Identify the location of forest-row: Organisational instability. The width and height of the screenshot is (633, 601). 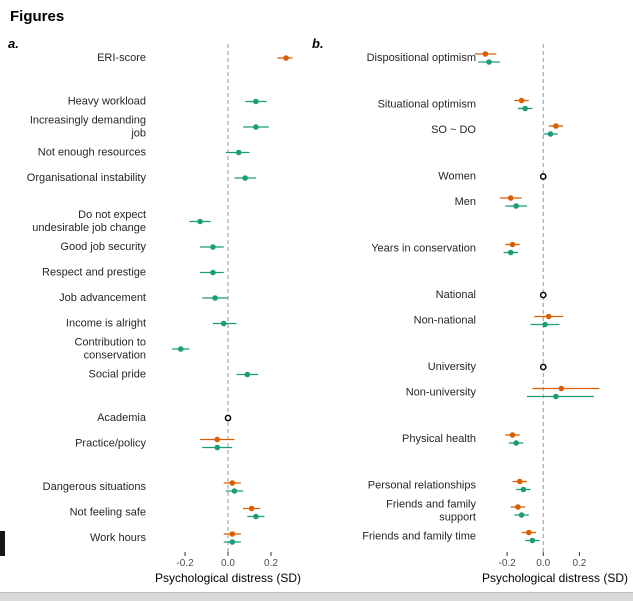
(141, 178).